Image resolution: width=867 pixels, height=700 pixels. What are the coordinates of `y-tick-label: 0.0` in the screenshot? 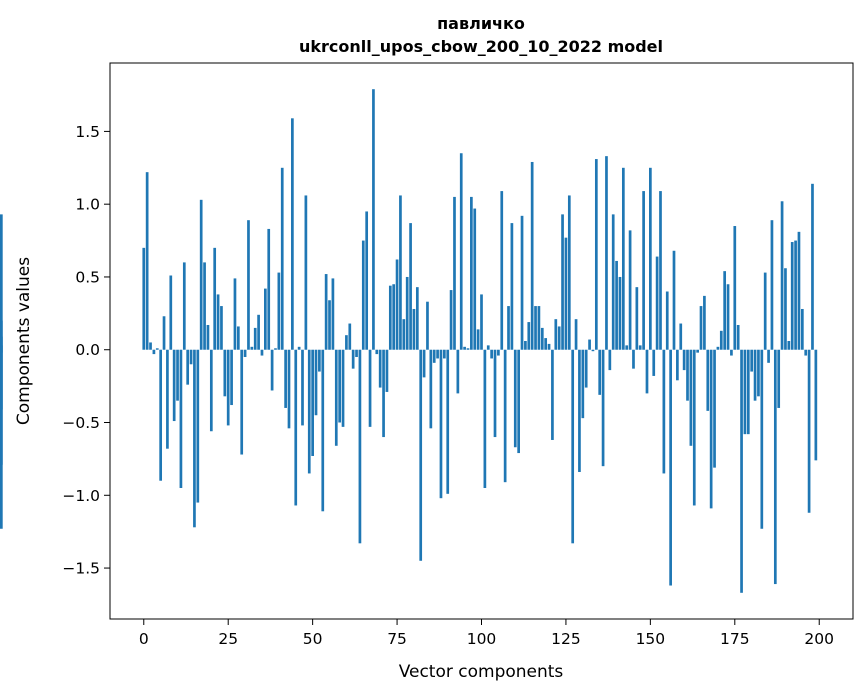 It's located at (87, 350).